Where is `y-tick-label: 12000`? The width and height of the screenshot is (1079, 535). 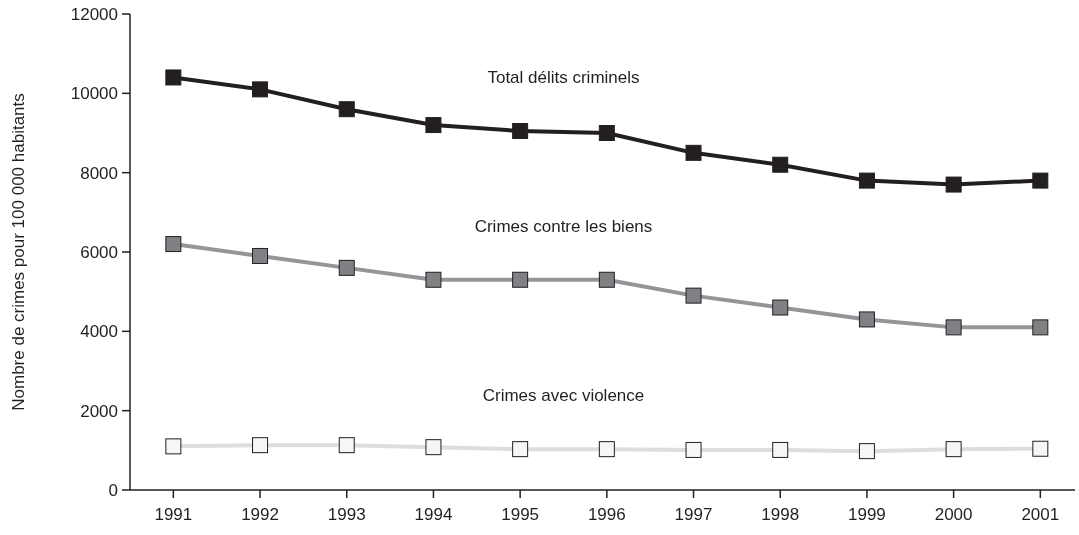 y-tick-label: 12000 is located at coordinates (94, 14).